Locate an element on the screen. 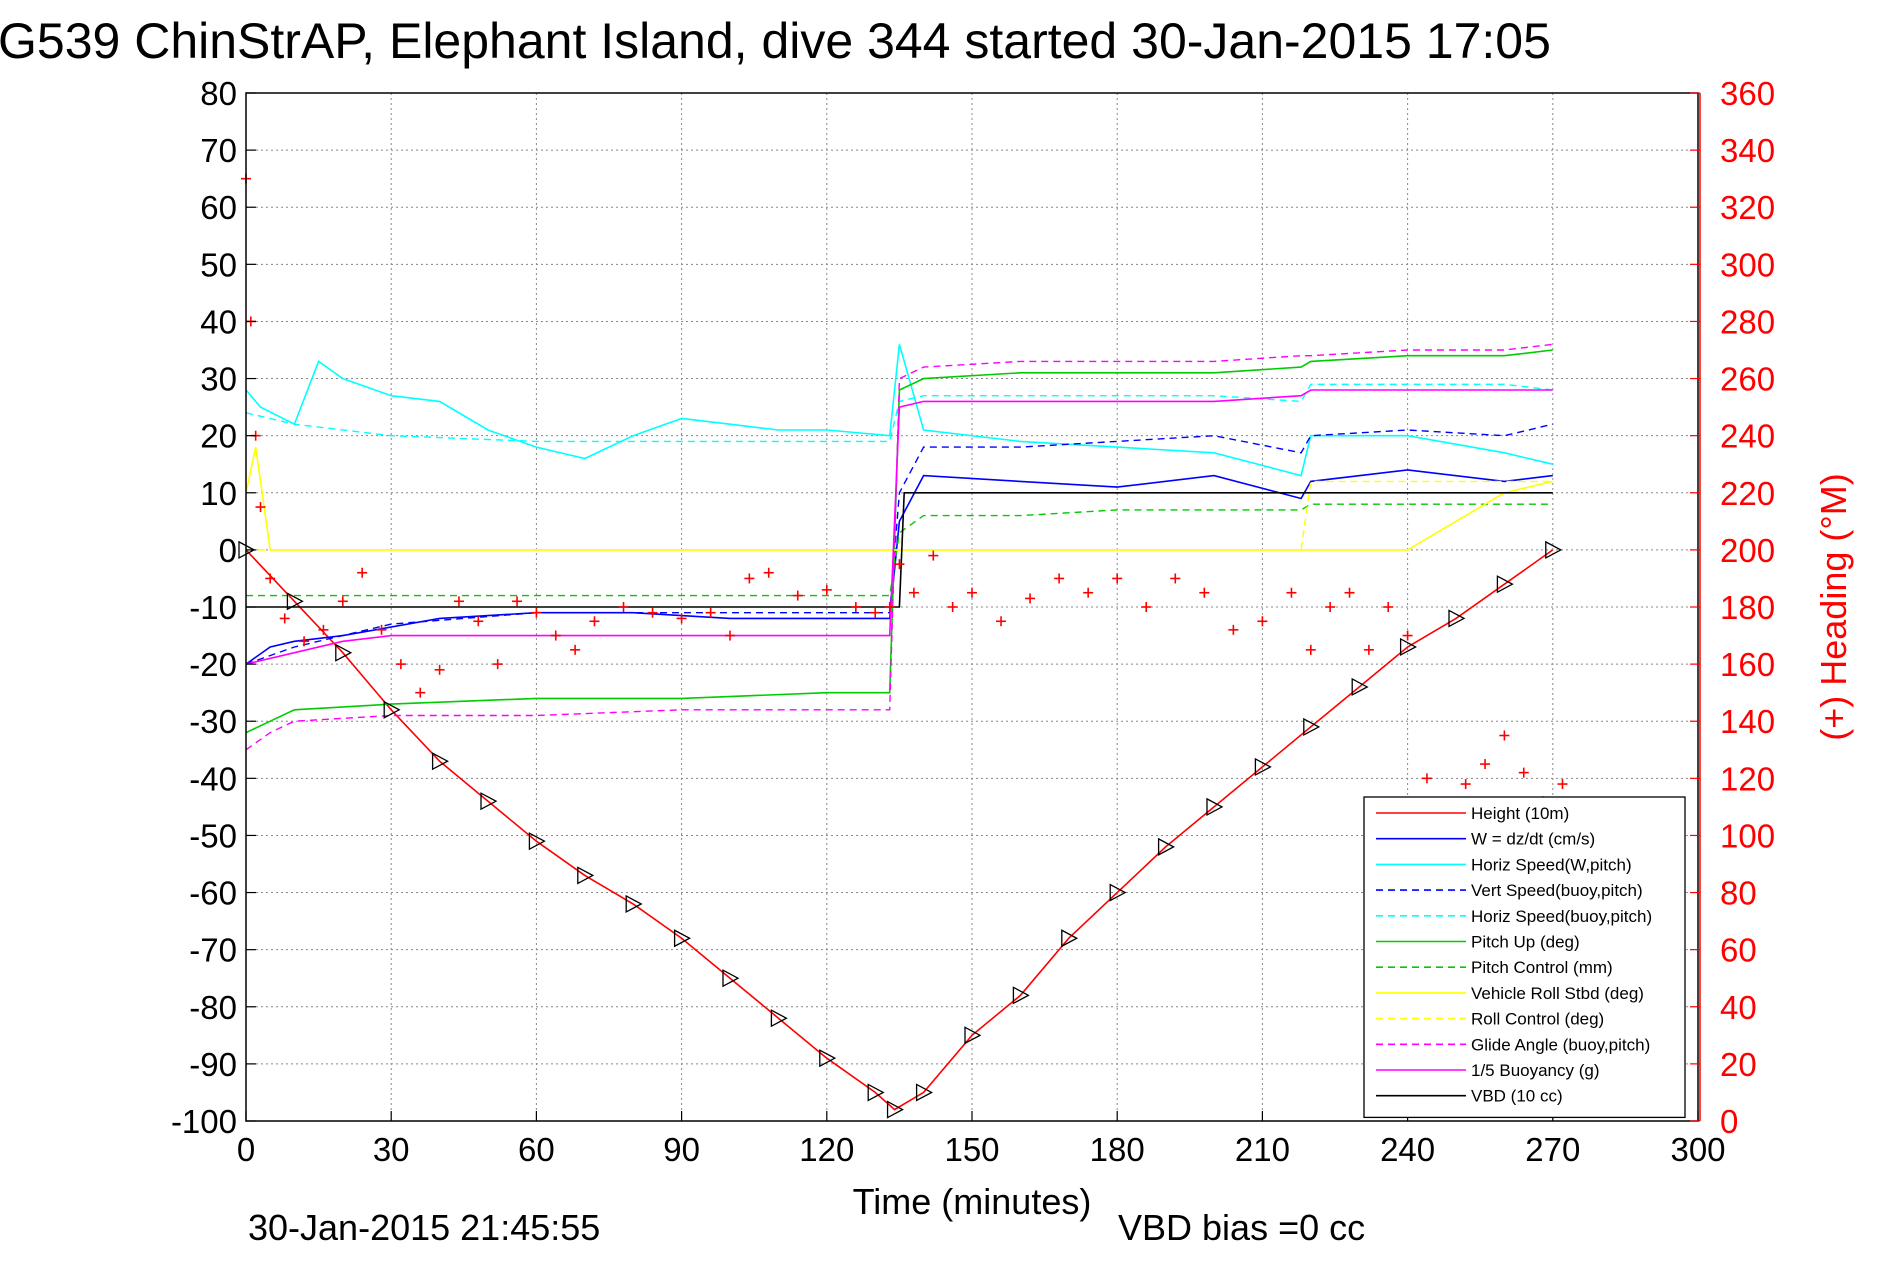  y-tick-label: -20 is located at coordinates (213, 664).